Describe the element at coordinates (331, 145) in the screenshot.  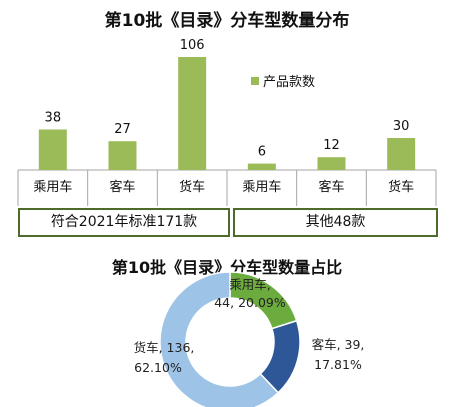
I see `data-label: 12` at that location.